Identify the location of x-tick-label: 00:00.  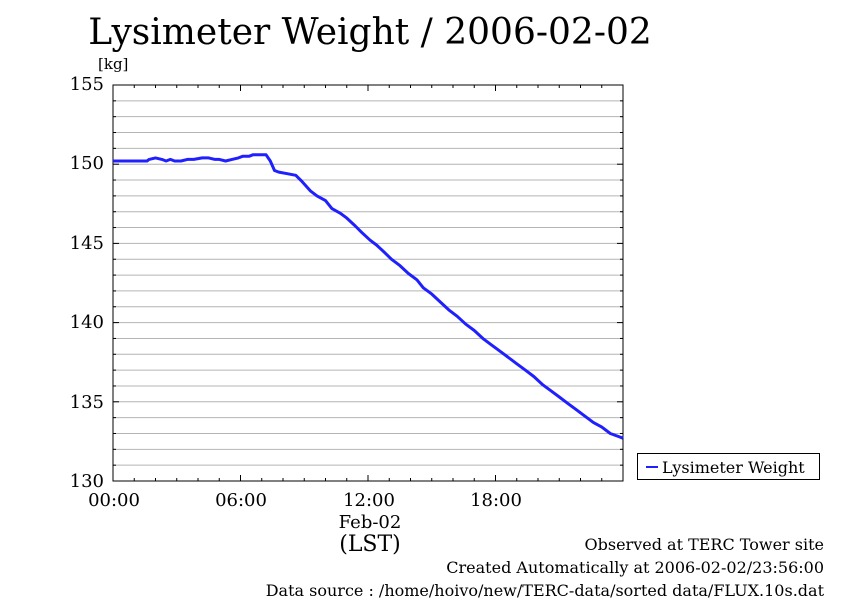
(114, 500).